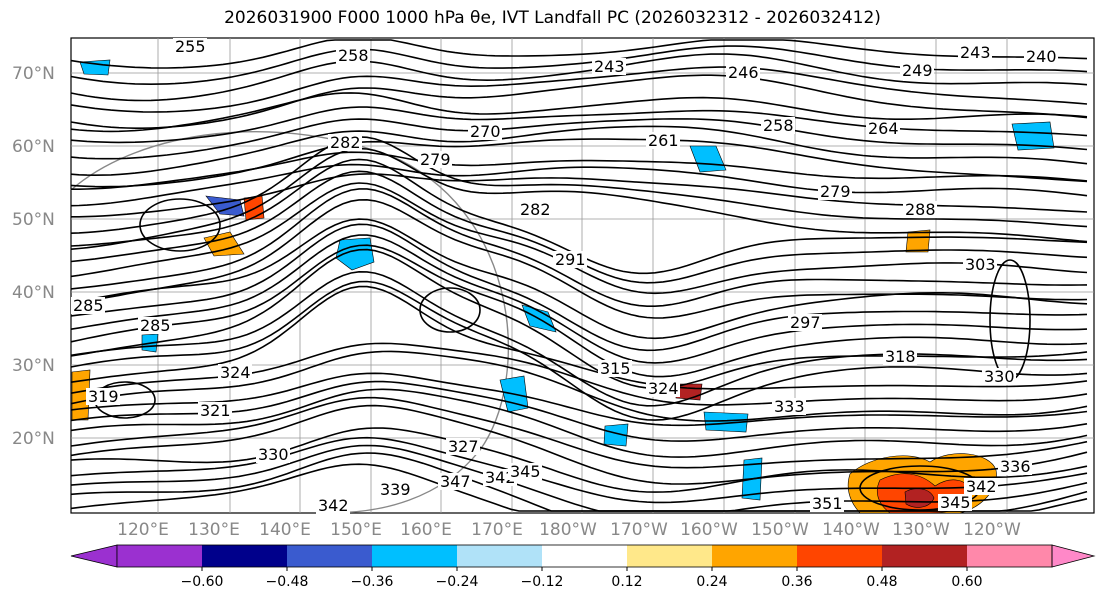 The width and height of the screenshot is (1105, 606). I want to click on lon-tick-label: 120°E, so click(143, 530).